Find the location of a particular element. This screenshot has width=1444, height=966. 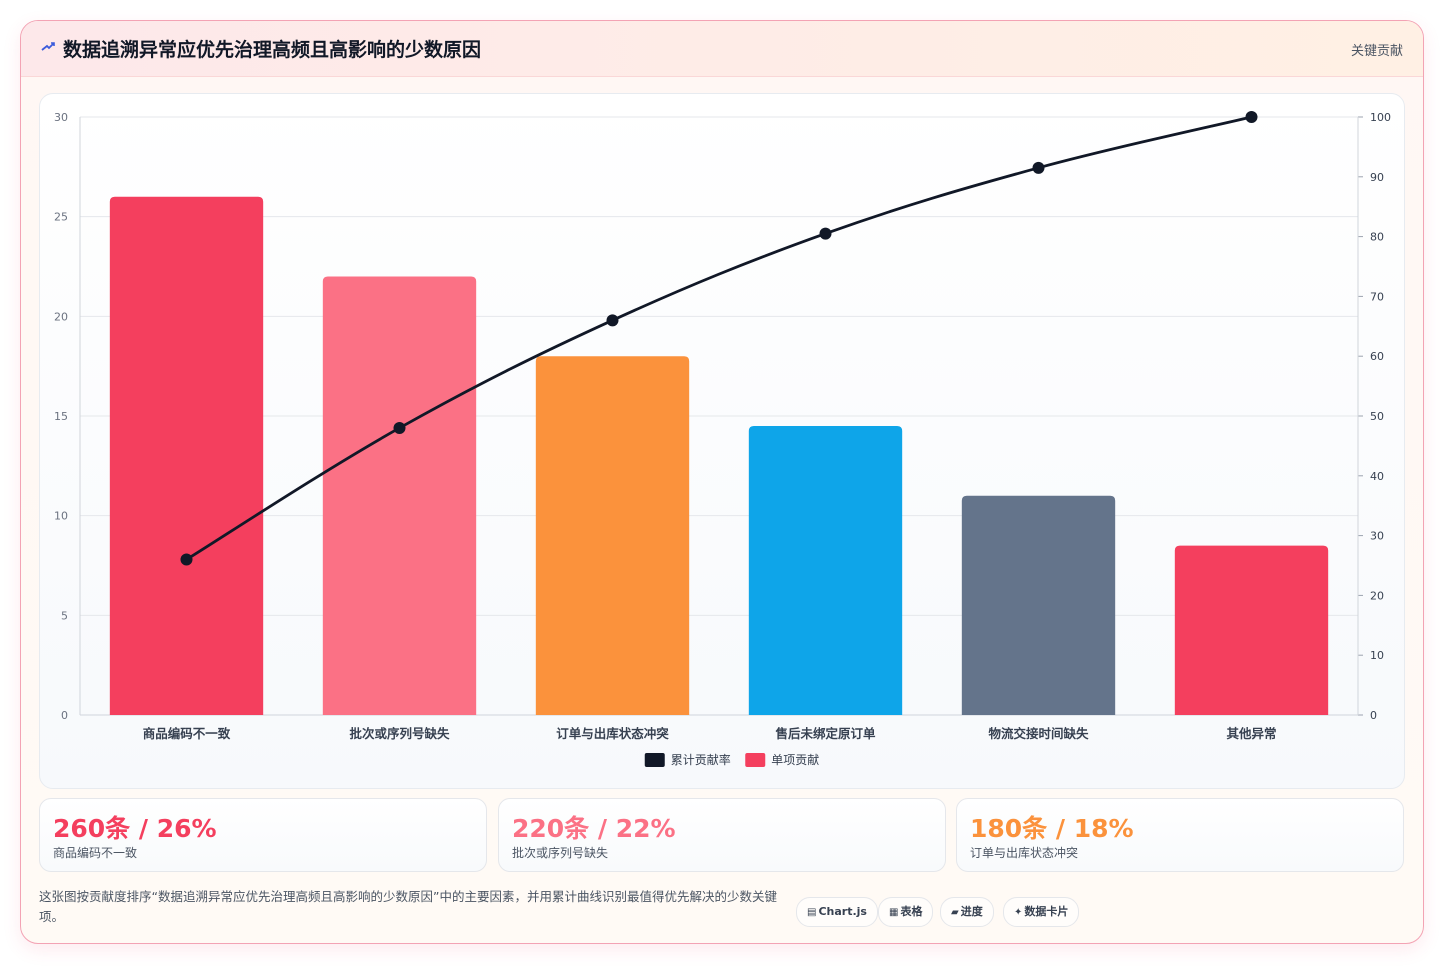

pill-data-card: ✦ 数据卡片 is located at coordinates (1041, 912).